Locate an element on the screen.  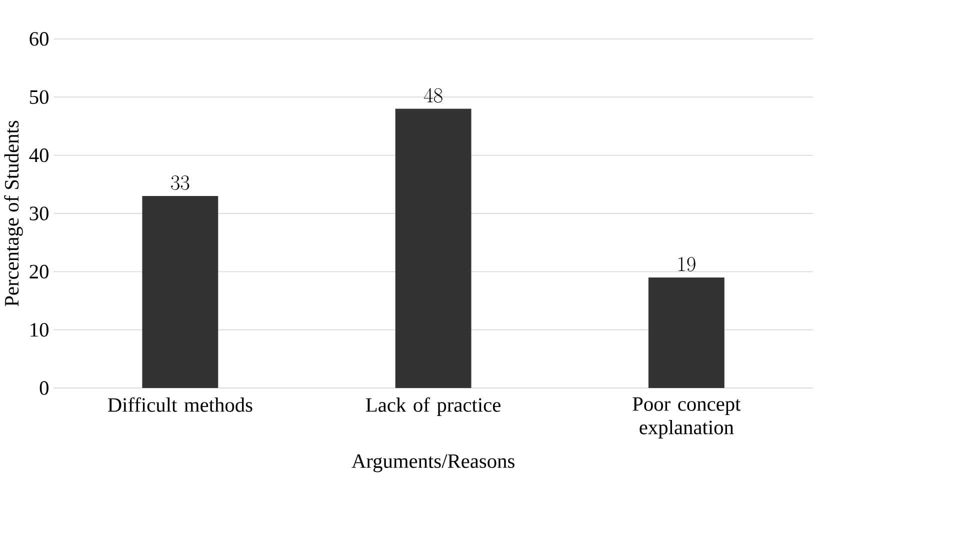
y-tick-label: 10 is located at coordinates (39, 330).